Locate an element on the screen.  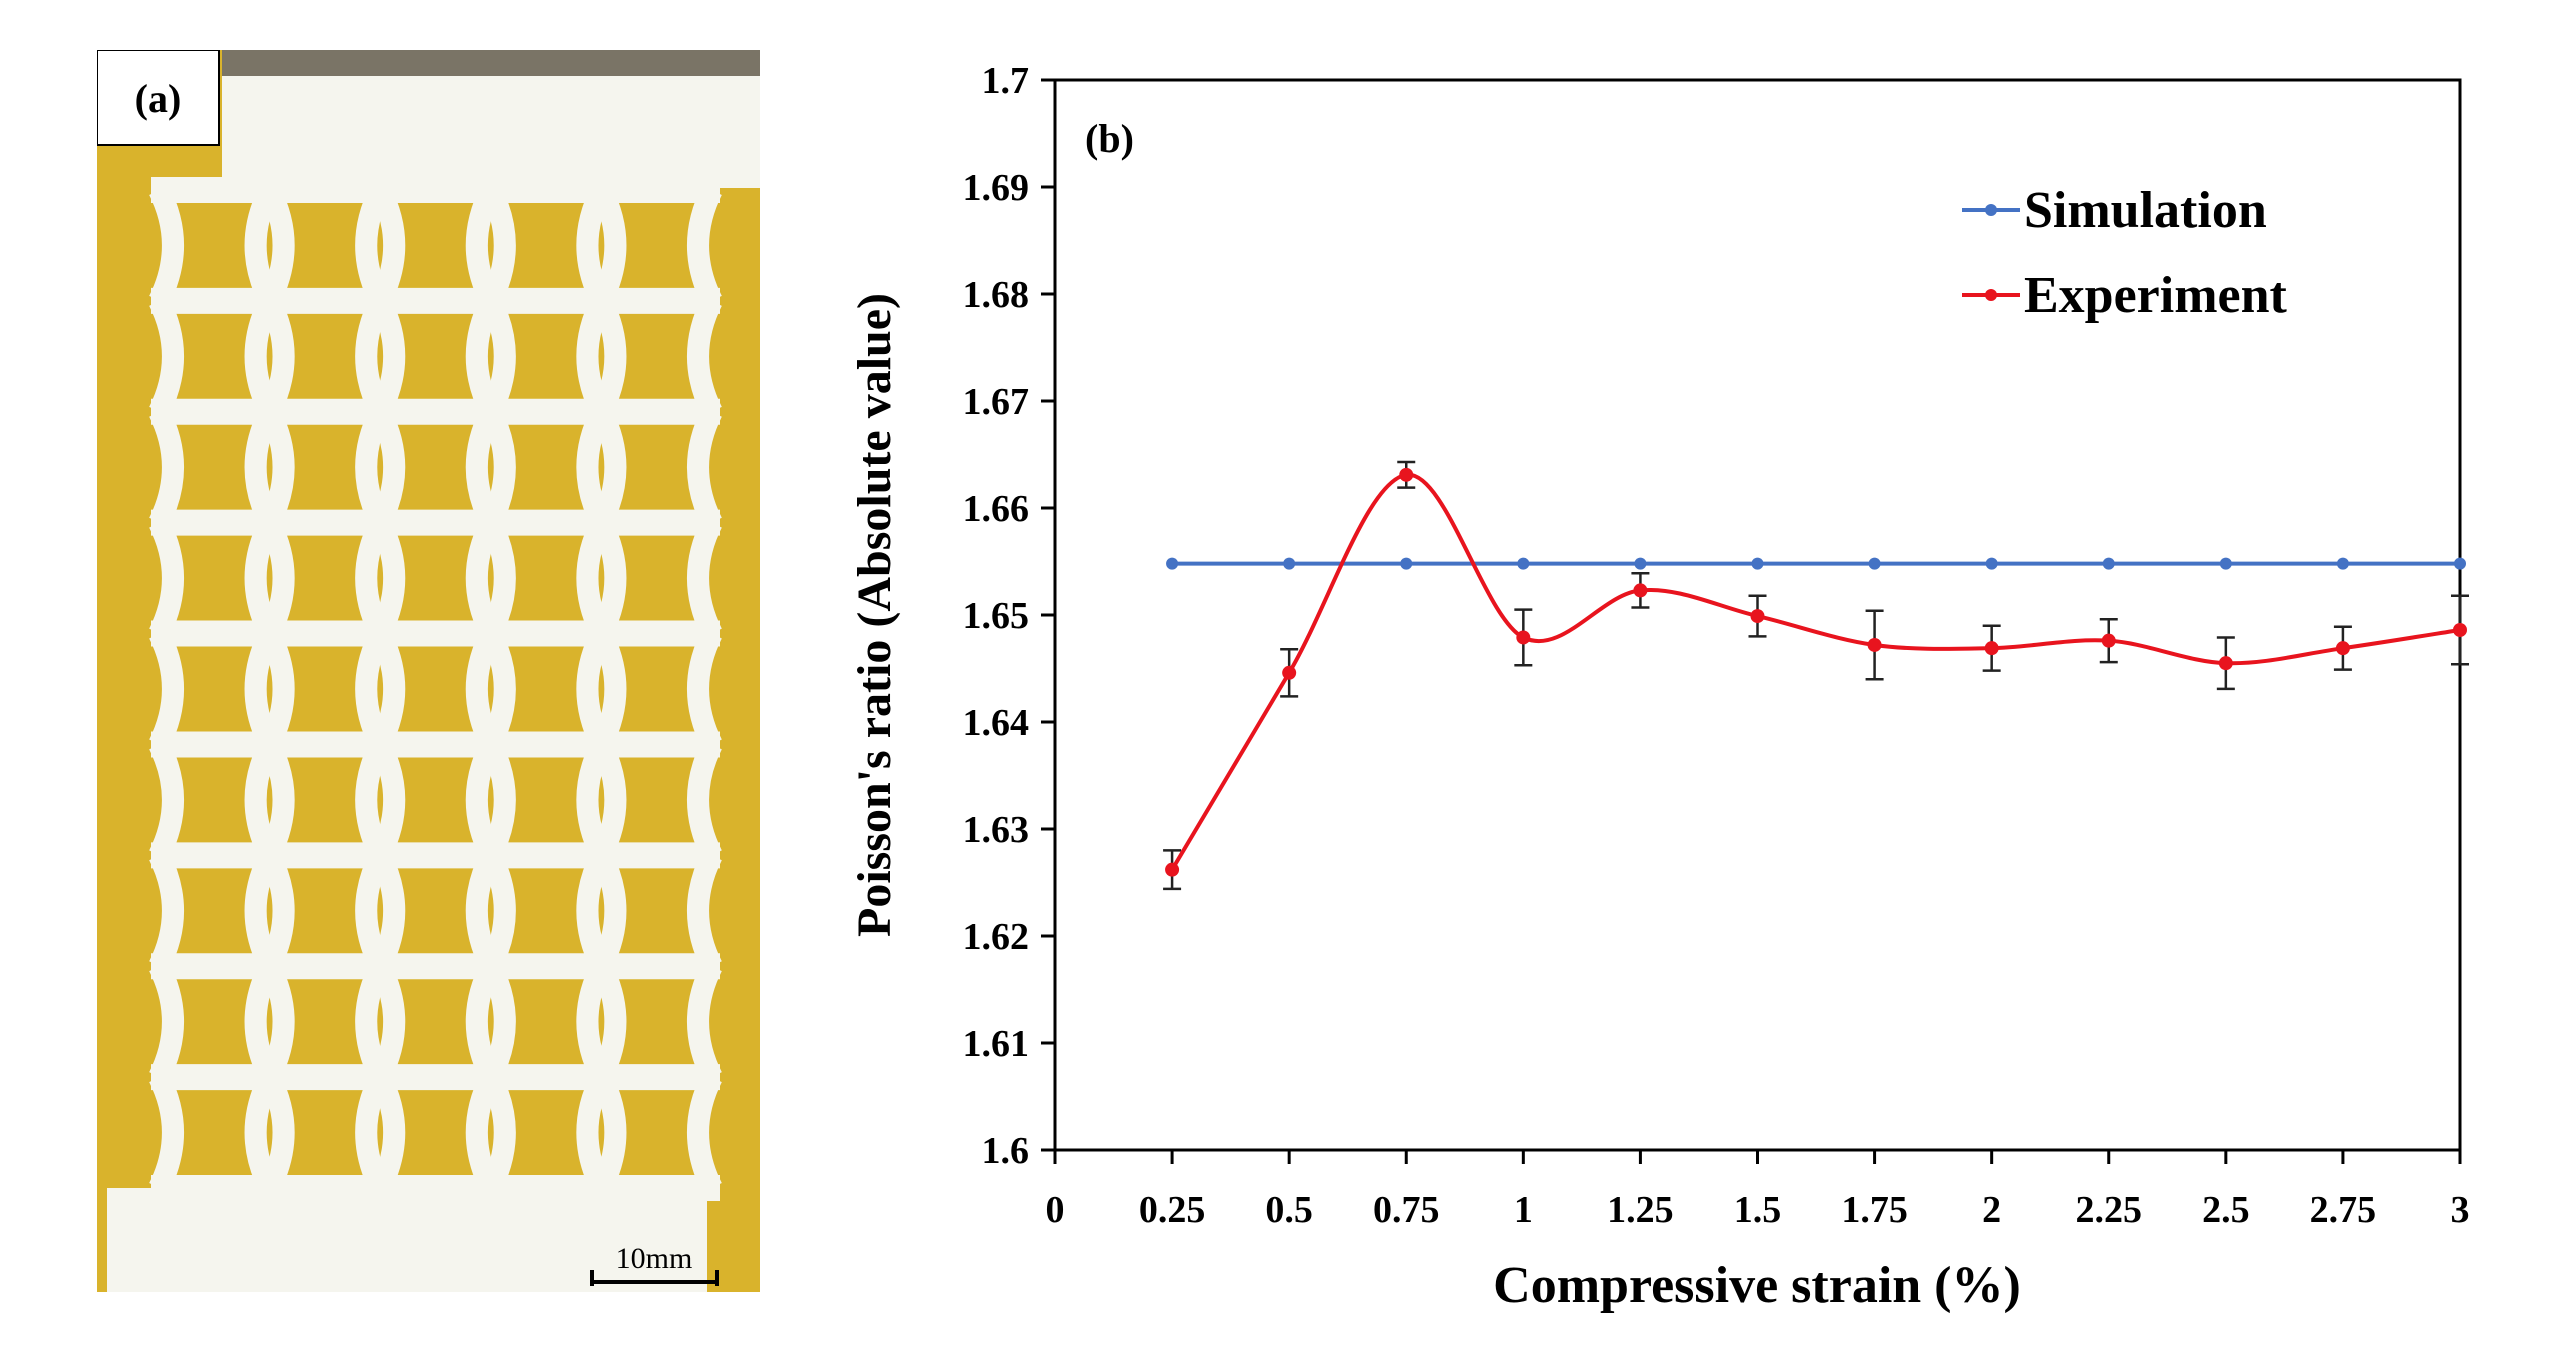
y-axis-label: Poisson's ratio (Absolute value) is located at coordinates (874, 615).